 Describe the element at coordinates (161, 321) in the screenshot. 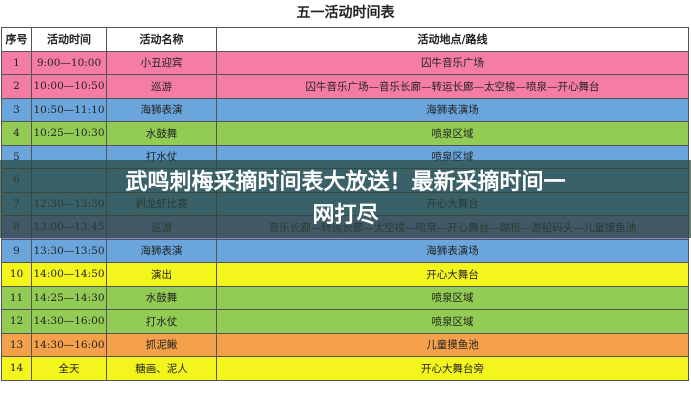

I see `table-cell: 打水仗` at that location.